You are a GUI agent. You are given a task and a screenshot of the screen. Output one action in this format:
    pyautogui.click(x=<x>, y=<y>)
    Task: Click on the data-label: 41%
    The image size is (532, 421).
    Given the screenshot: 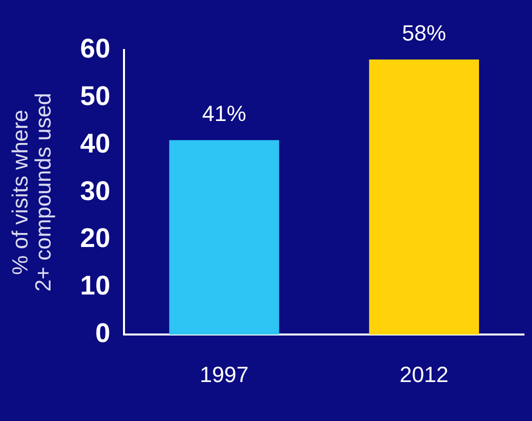 What is the action you would take?
    pyautogui.click(x=224, y=113)
    